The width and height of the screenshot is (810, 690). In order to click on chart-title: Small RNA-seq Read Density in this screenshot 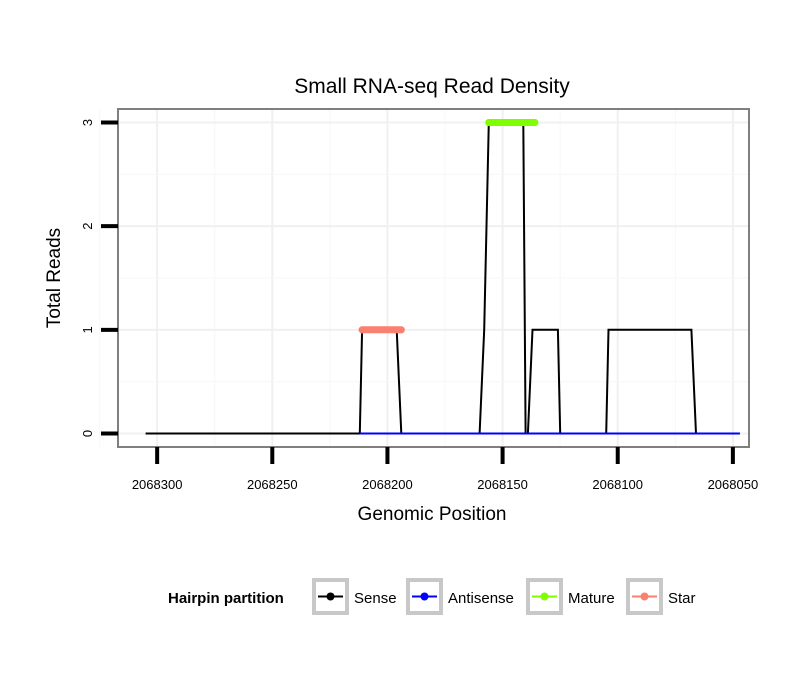, I will do `click(432, 86)`.